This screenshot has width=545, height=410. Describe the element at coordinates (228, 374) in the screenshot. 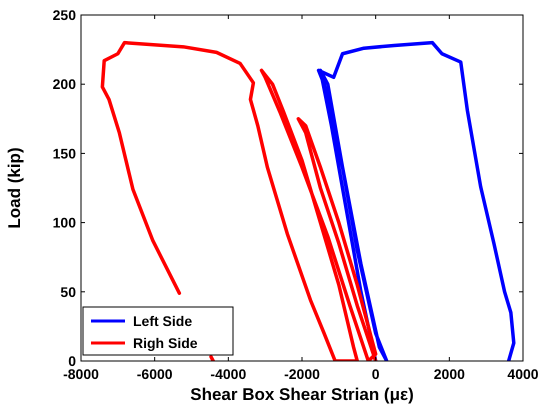

I see `x-tick-label: -4000` at that location.